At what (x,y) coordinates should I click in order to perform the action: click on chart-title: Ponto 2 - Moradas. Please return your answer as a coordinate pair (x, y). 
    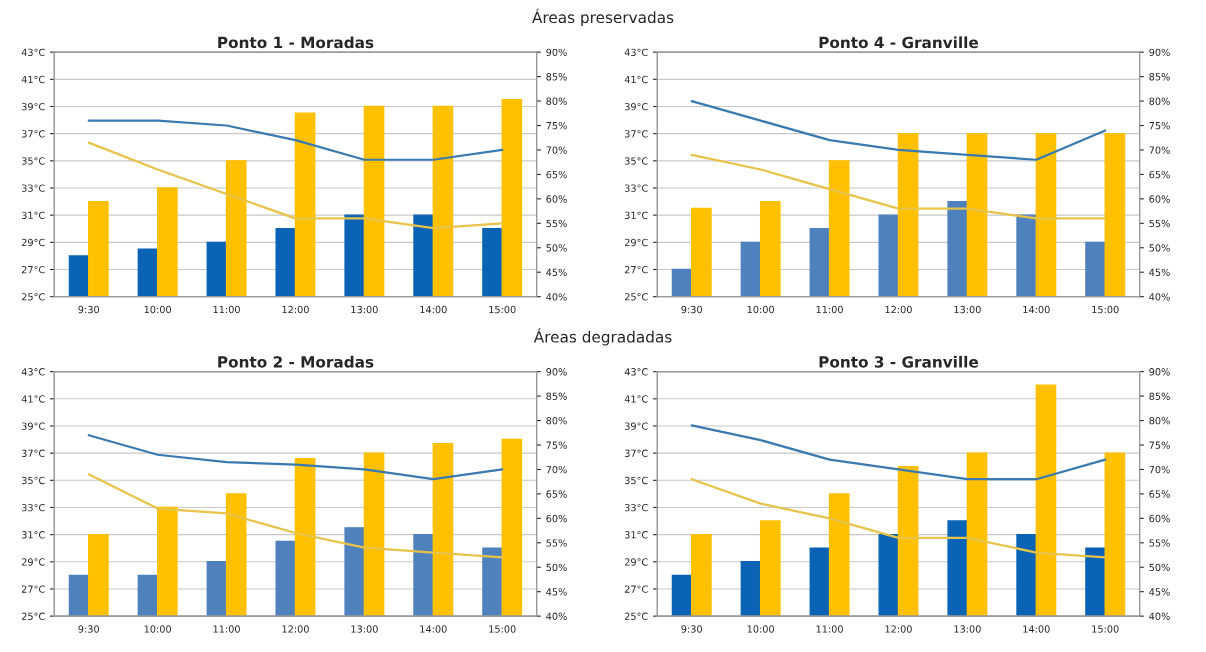
    Looking at the image, I should click on (296, 361).